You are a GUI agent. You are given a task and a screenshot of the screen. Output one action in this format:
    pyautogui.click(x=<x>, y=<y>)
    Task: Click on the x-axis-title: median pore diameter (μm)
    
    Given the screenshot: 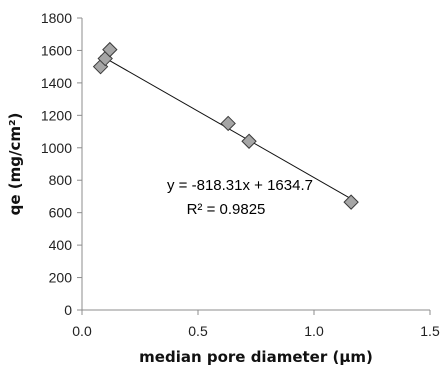 What is the action you would take?
    pyautogui.click(x=256, y=357)
    